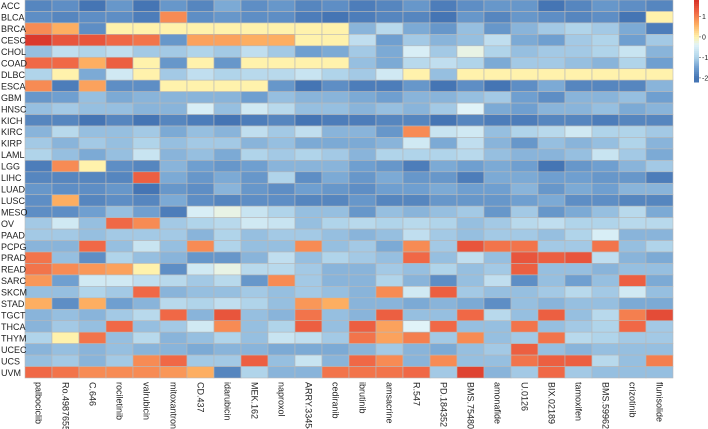 This screenshot has height=429, width=708. What do you see at coordinates (11, 6) in the screenshot?
I see `row-label: ACC` at bounding box center [11, 6].